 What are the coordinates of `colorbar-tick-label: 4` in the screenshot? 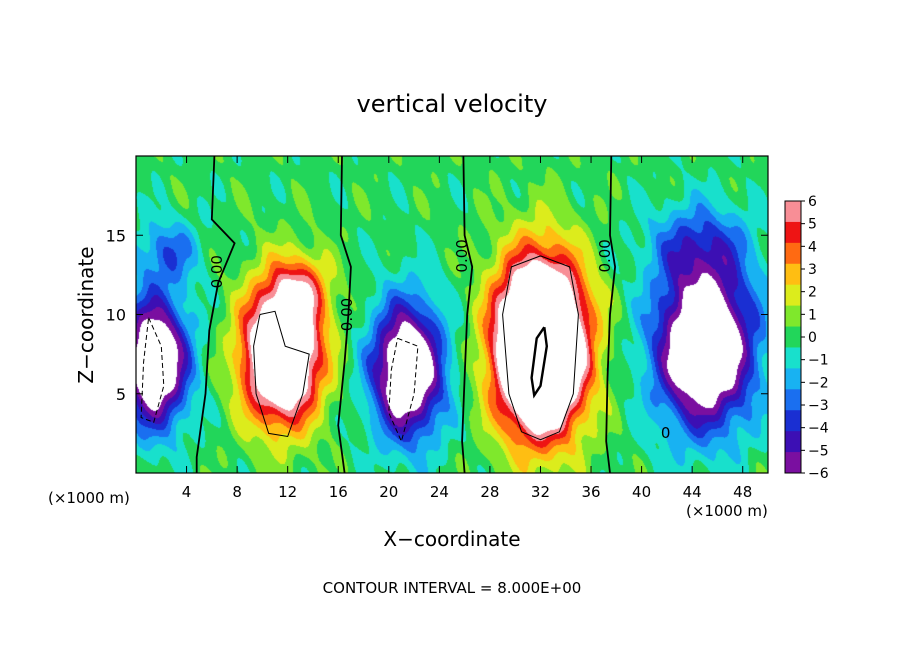 It's located at (812, 247).